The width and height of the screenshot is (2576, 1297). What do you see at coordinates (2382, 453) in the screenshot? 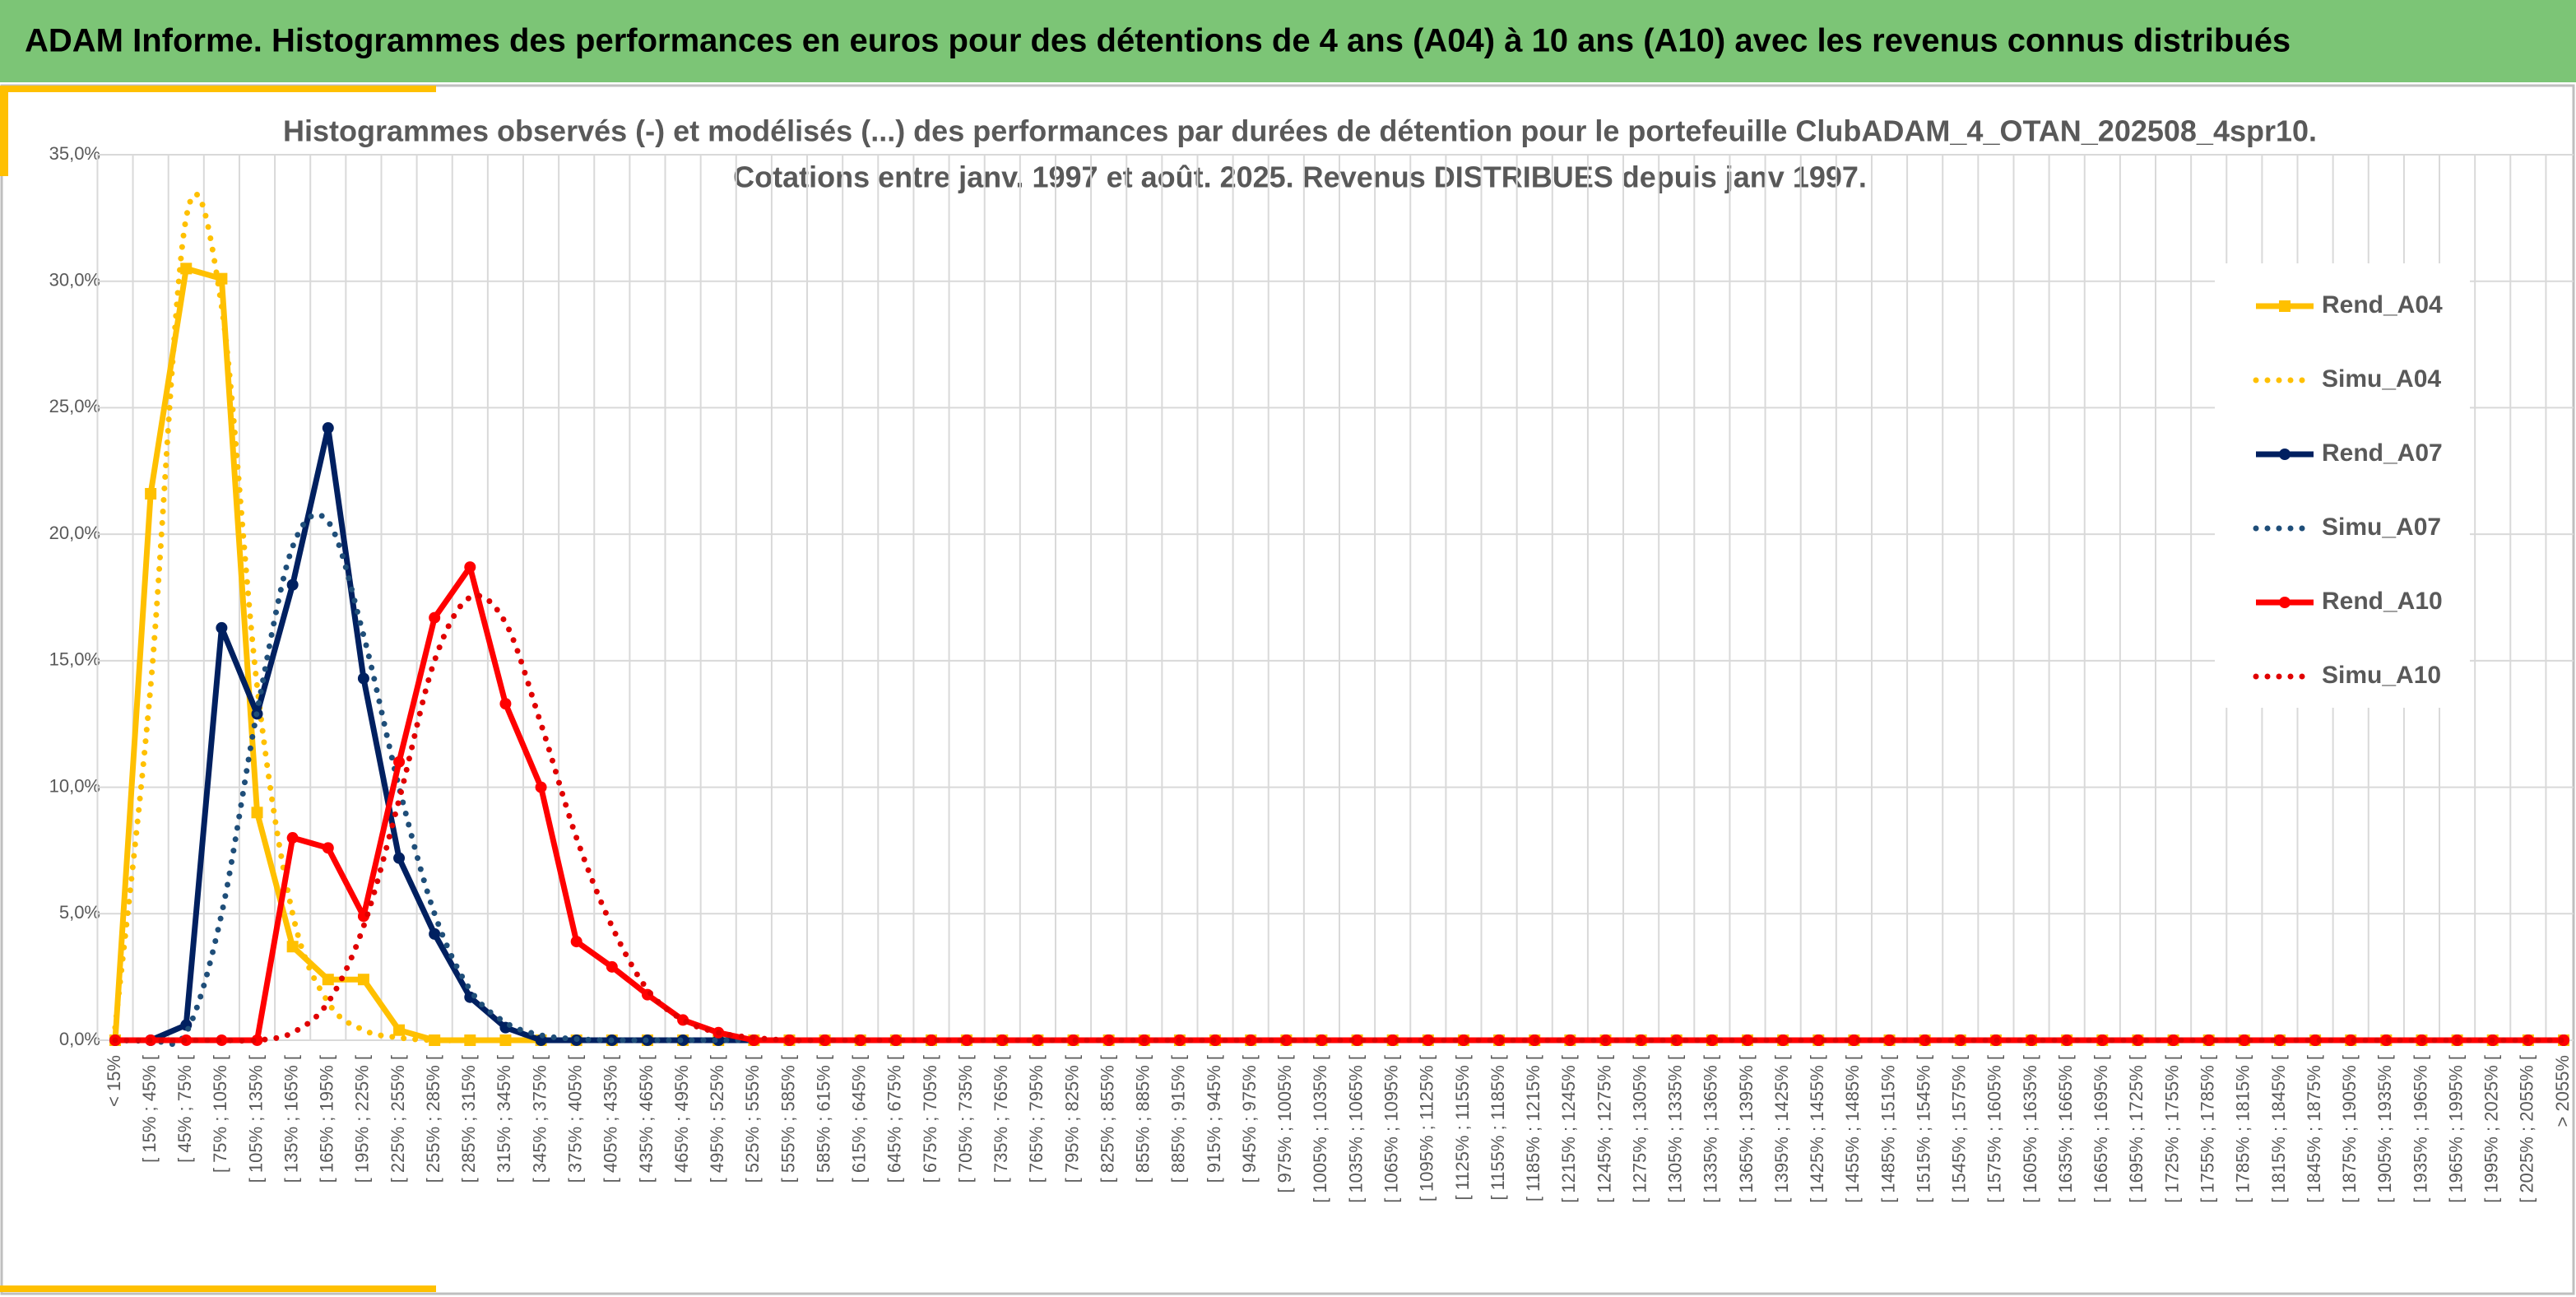
I see `legend-label: Rend_A07` at bounding box center [2382, 453].